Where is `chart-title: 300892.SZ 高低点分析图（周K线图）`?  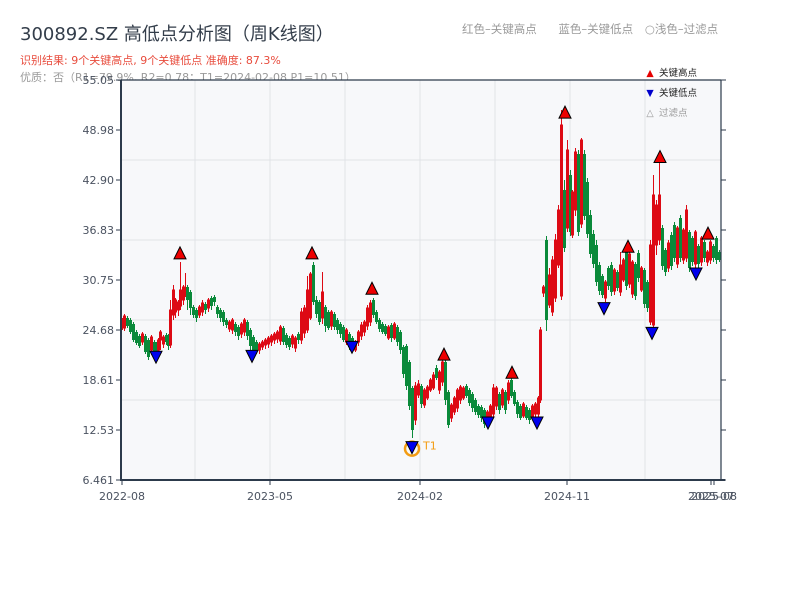
chart-title: 300892.SZ 高低点分析图（周K线图） is located at coordinates (177, 34).